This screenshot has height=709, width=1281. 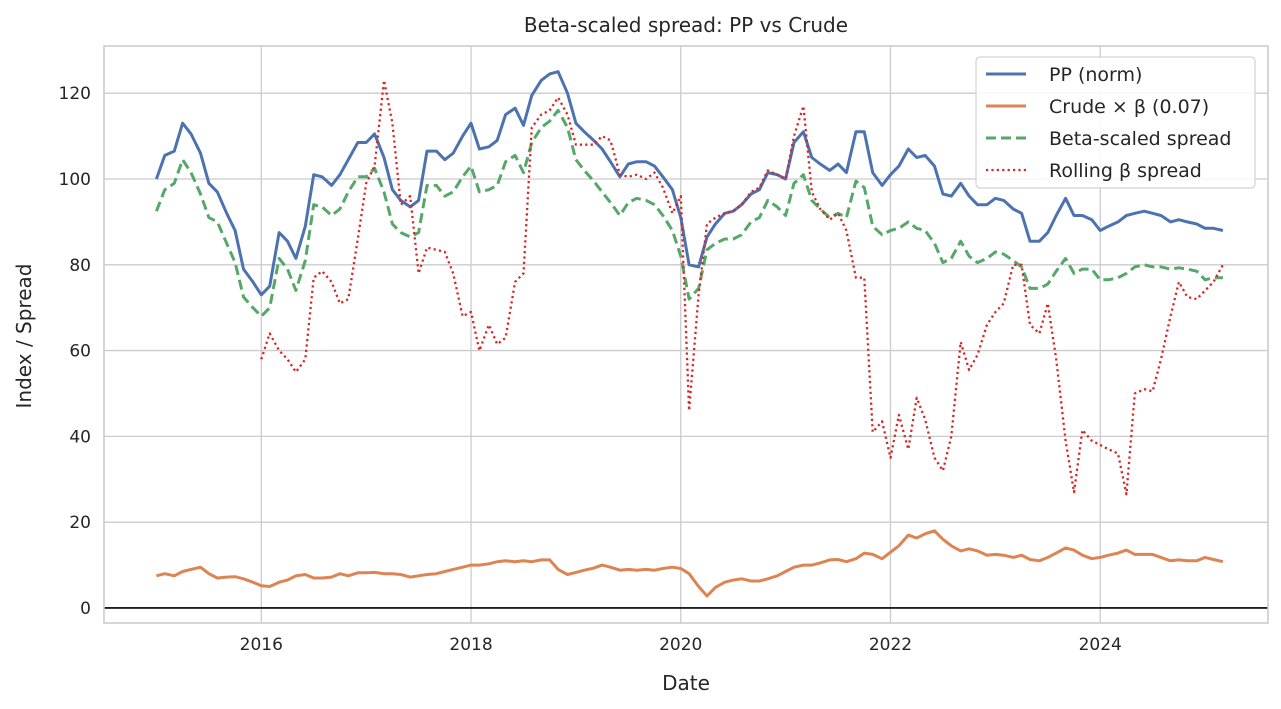 I want to click on y-axis-title: Index / Spread, so click(x=24, y=336).